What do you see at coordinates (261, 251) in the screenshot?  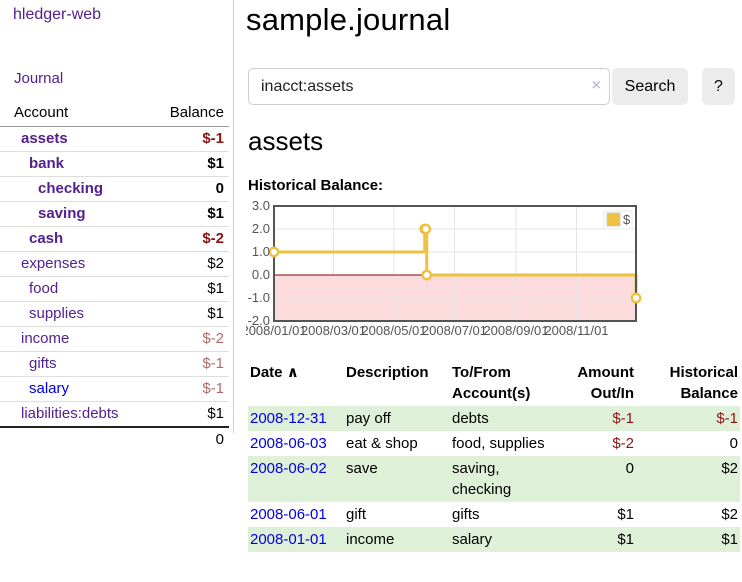 I see `y-axis-tick-label: 1.0` at bounding box center [261, 251].